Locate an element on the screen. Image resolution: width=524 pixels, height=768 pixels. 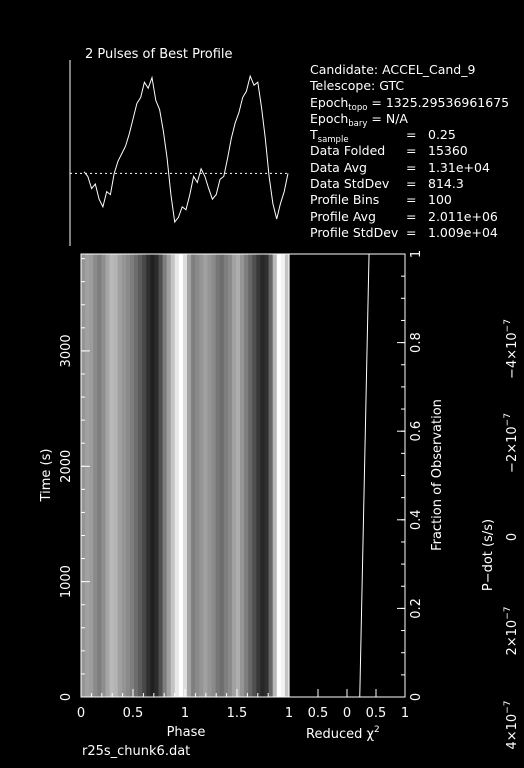
x-axis-label: Phase is located at coordinates (186, 732).